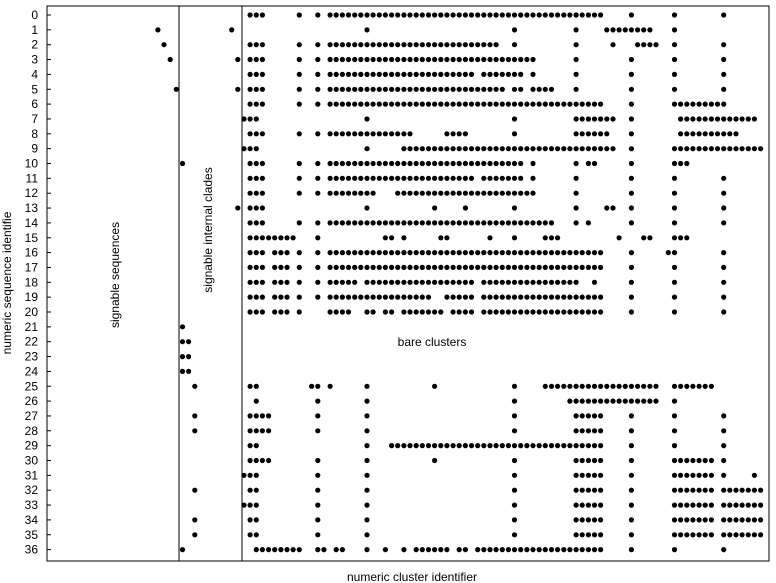 The width and height of the screenshot is (776, 583). What do you see at coordinates (32, 416) in the screenshot?
I see `y-tick-label: 27` at bounding box center [32, 416].